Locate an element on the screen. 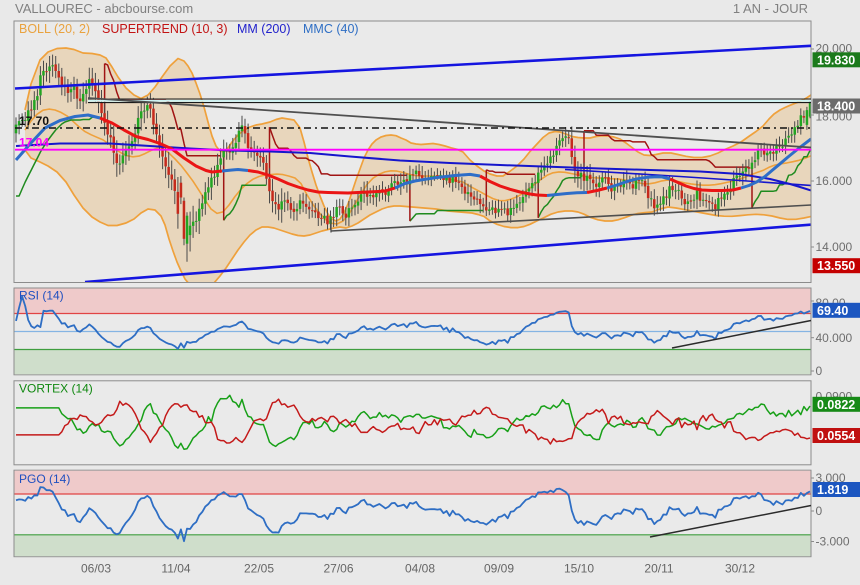 This screenshot has width=860, height=585. svg-text: 14.000 is located at coordinates (834, 247).